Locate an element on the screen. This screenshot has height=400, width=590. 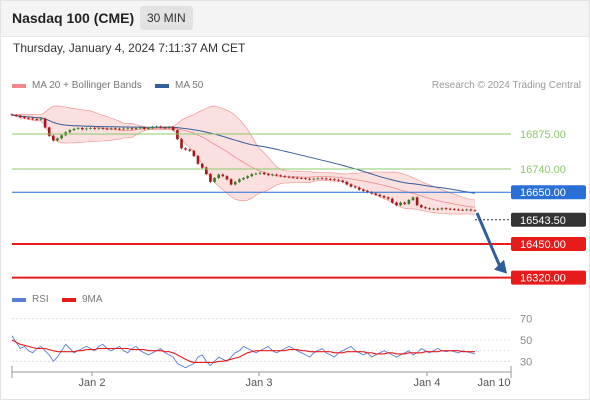
forecast-arrow-shaft is located at coordinates (488, 240).